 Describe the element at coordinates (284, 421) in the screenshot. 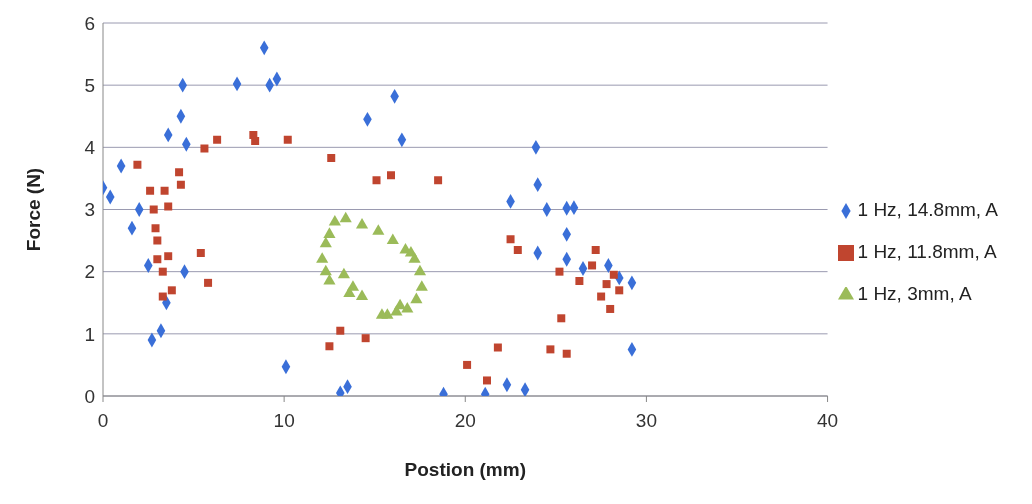

I see `x-tick-label: 10` at that location.